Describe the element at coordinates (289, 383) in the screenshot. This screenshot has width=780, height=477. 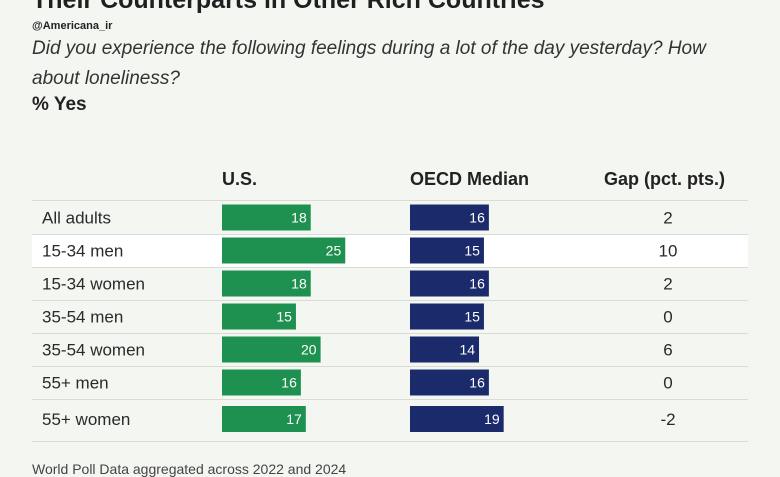
I see `us-value-label: 16` at that location.